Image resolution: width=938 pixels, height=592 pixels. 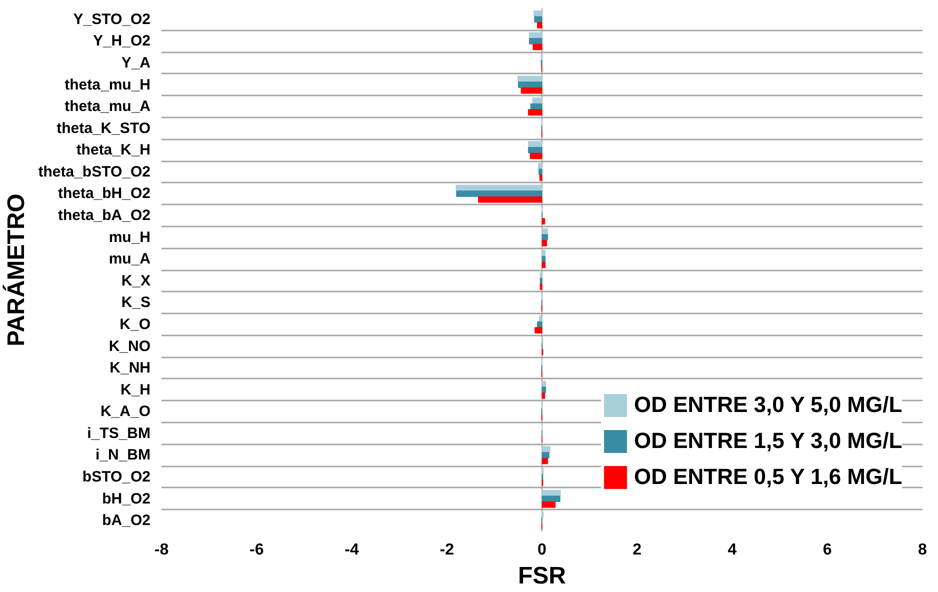 What do you see at coordinates (136, 63) in the screenshot?
I see `y-tick-label: Y_A` at bounding box center [136, 63].